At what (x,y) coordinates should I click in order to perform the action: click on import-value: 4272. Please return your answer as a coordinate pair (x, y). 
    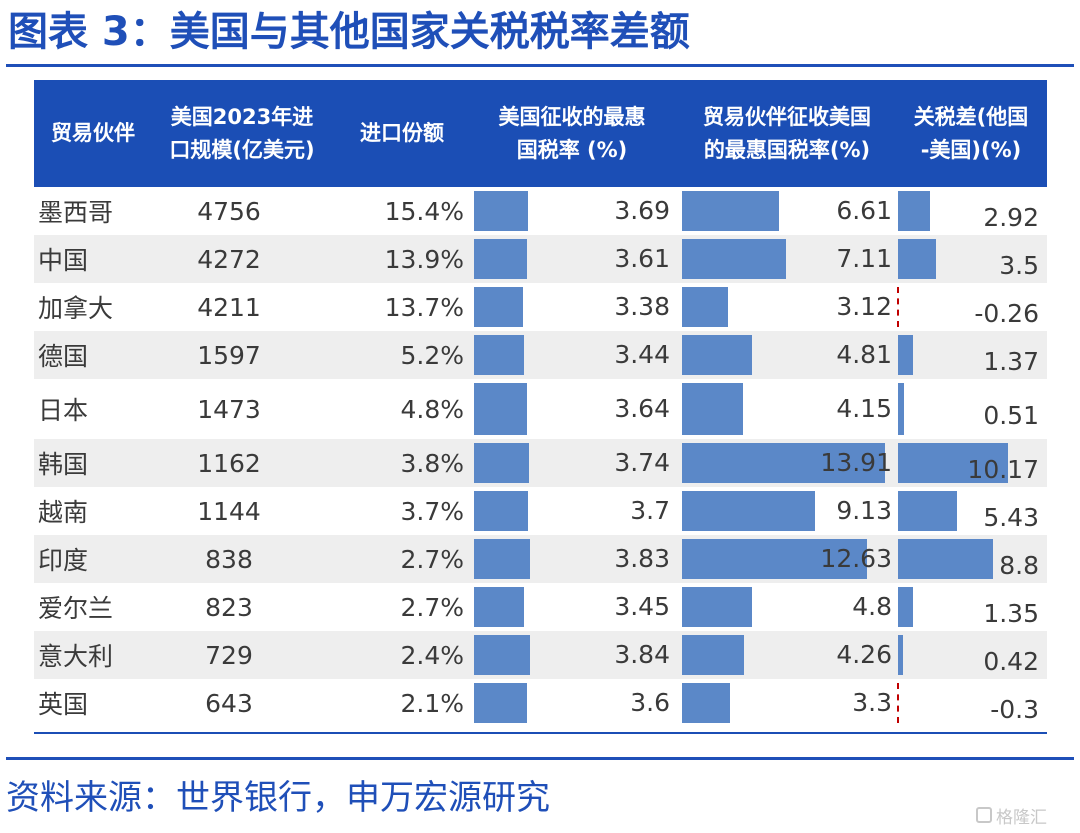
    Looking at the image, I should click on (229, 259).